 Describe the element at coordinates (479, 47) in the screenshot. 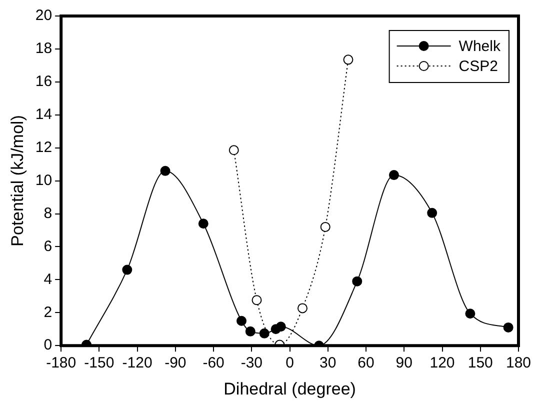

I see `legend-label: Whelk` at that location.